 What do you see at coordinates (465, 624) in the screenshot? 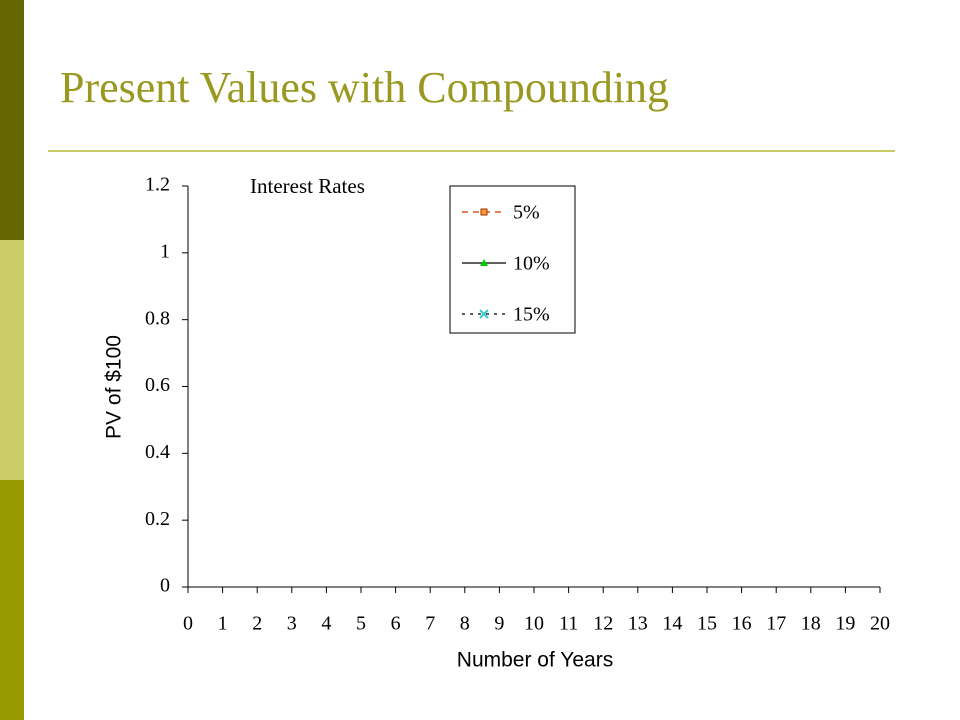
I see `x-tick-label: 8` at bounding box center [465, 624].